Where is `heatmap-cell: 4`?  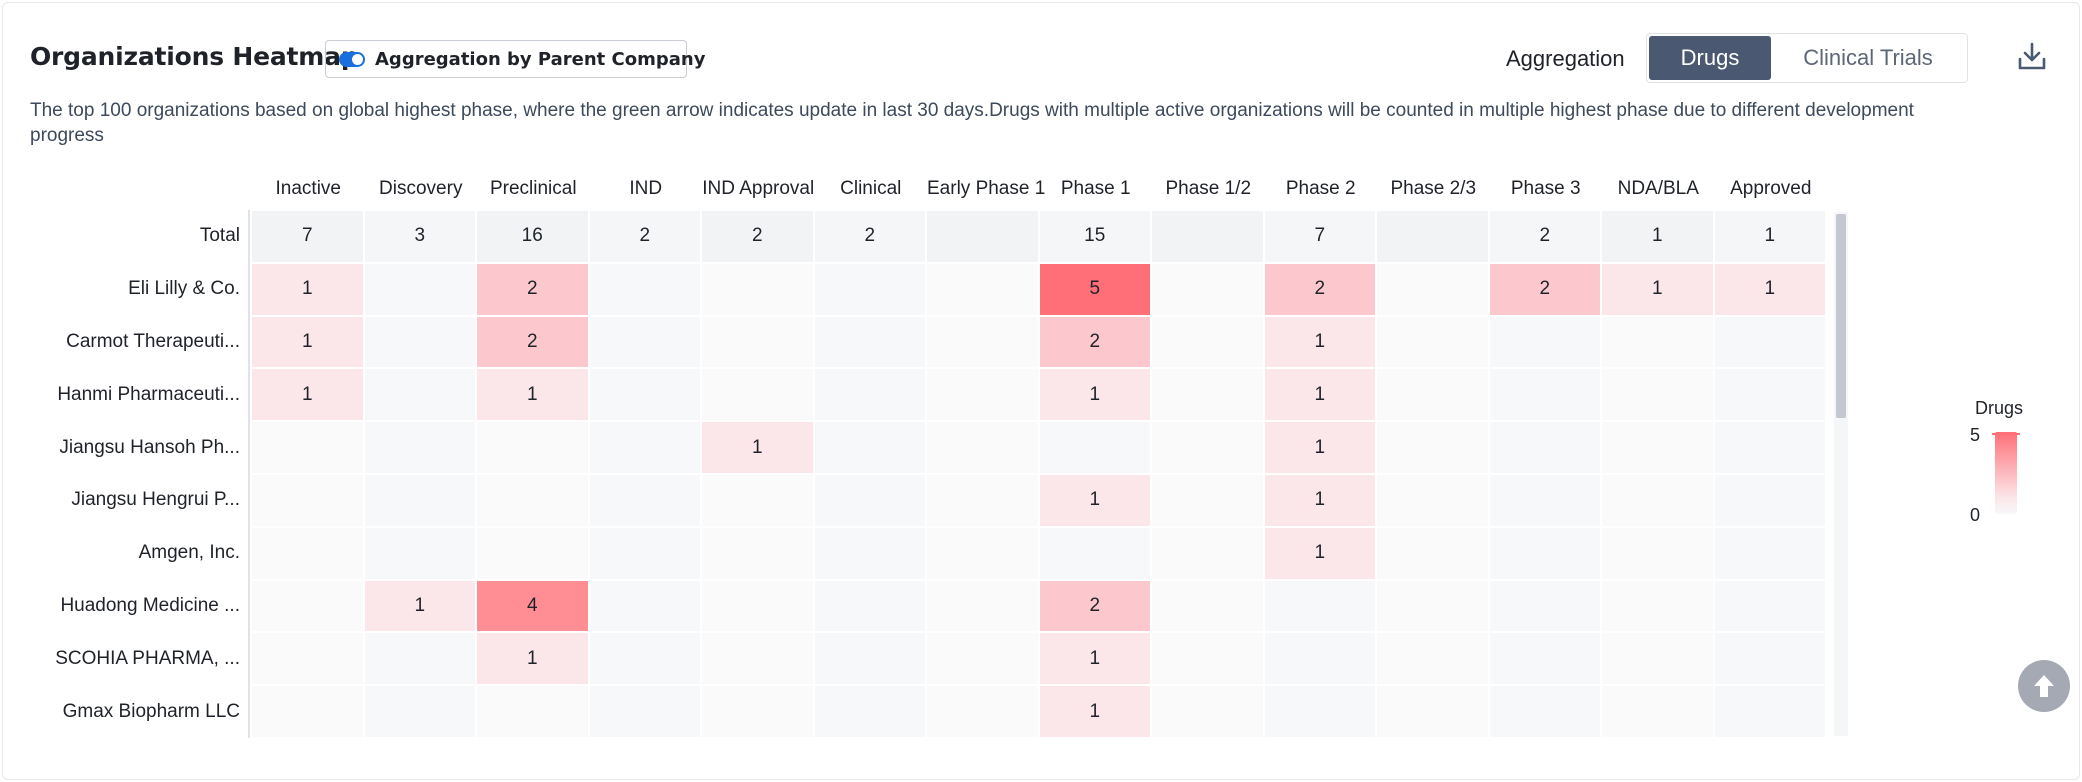
heatmap-cell: 4 is located at coordinates (532, 606).